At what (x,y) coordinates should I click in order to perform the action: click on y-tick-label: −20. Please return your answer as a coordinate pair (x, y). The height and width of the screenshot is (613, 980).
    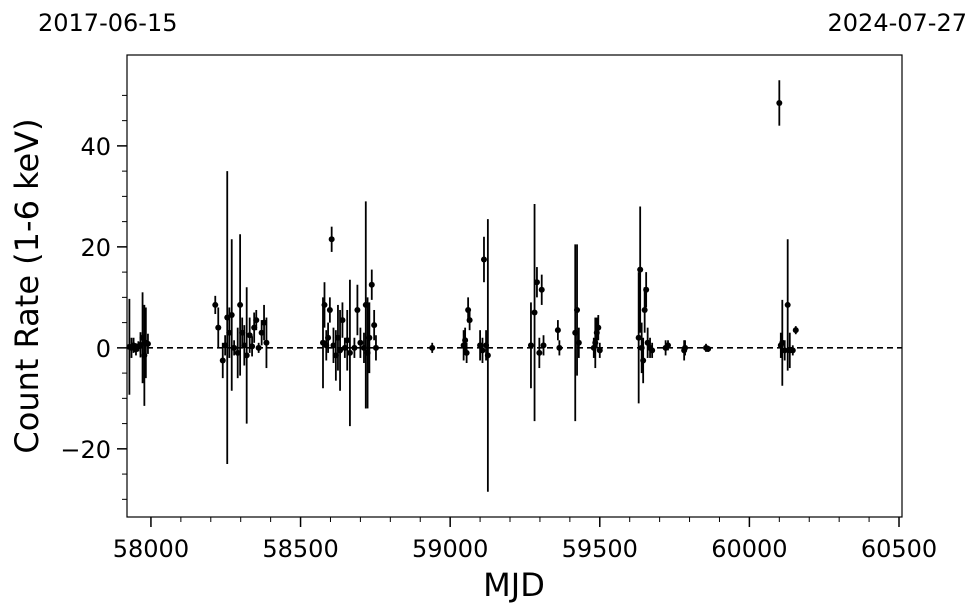
    Looking at the image, I should click on (85, 450).